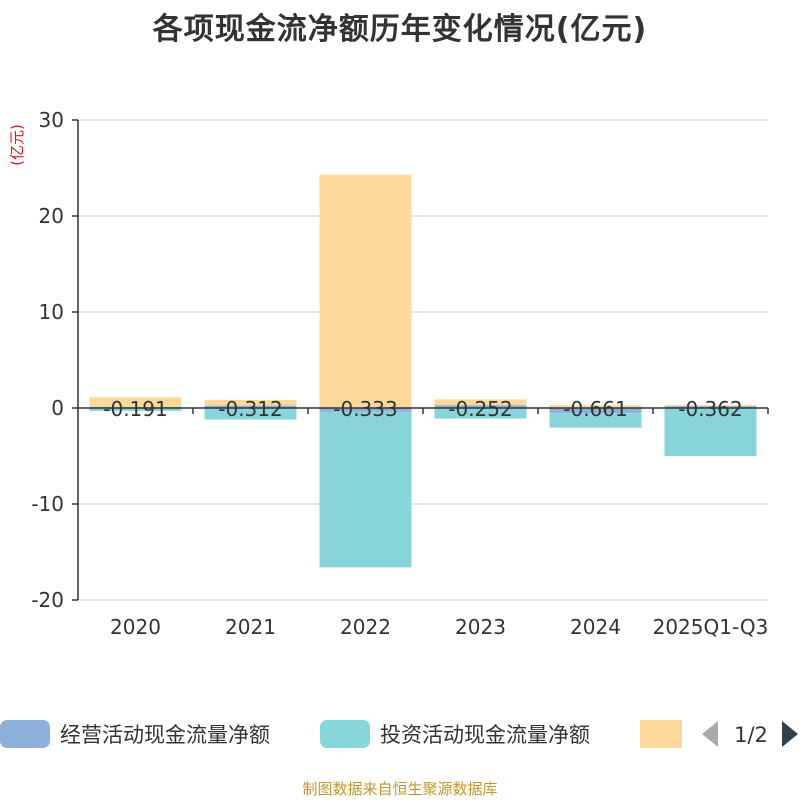 This screenshot has height=800, width=800. Describe the element at coordinates (250, 627) in the screenshot. I see `x-tick-label: 2021` at that location.